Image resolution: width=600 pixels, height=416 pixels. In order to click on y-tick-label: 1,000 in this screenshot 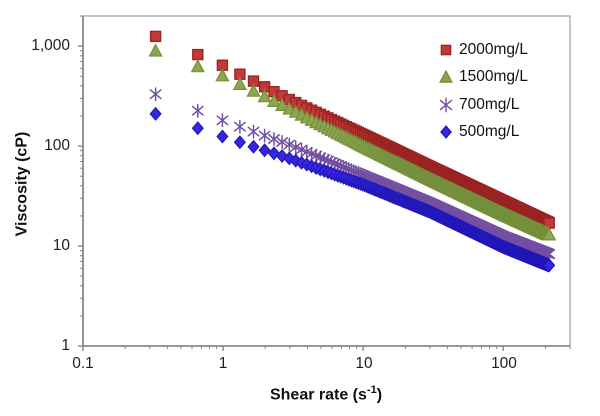, I will do `click(50, 45)`.